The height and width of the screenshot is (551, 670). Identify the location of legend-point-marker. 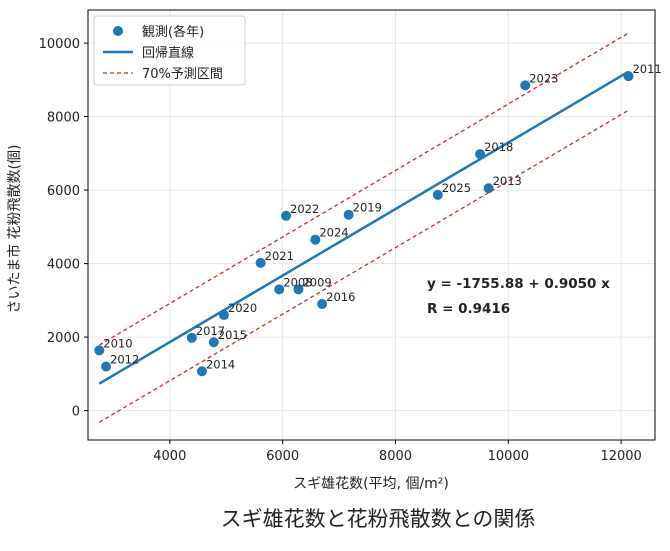
(118, 31).